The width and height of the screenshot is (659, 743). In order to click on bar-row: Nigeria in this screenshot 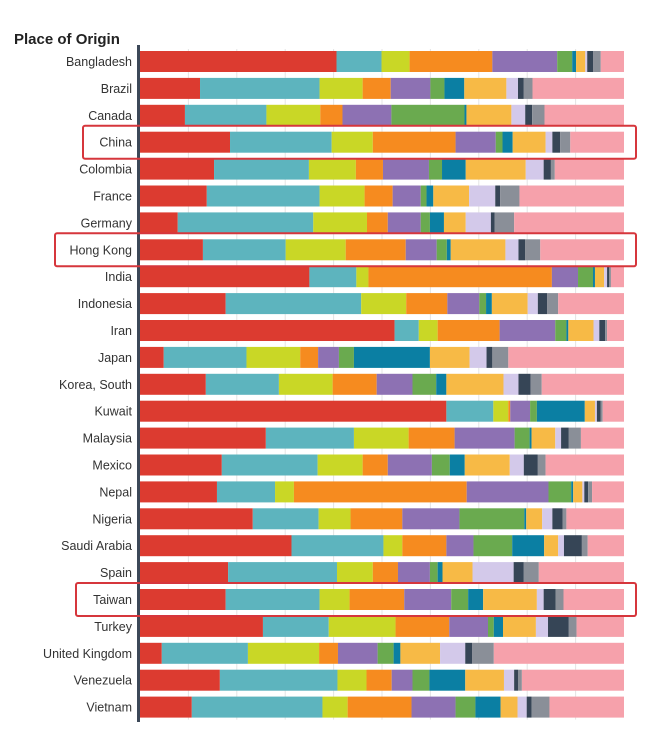, I will do `click(358, 519)`.